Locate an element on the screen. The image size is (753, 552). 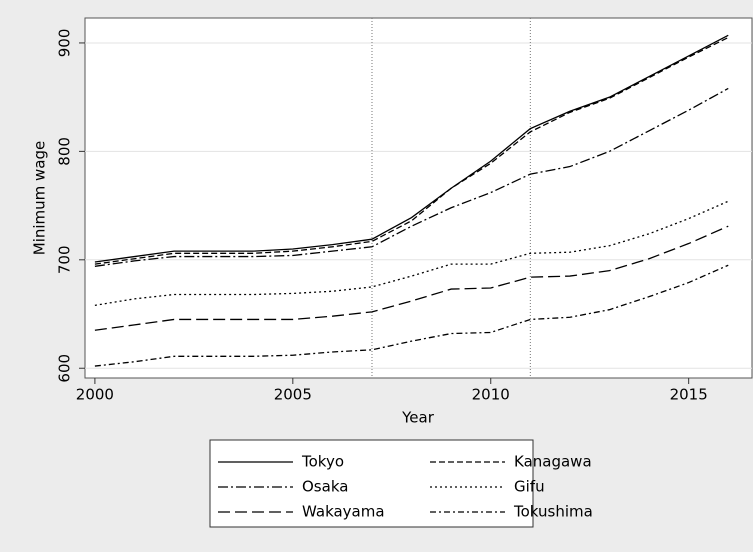
legend-label: Wakayama is located at coordinates (343, 512).